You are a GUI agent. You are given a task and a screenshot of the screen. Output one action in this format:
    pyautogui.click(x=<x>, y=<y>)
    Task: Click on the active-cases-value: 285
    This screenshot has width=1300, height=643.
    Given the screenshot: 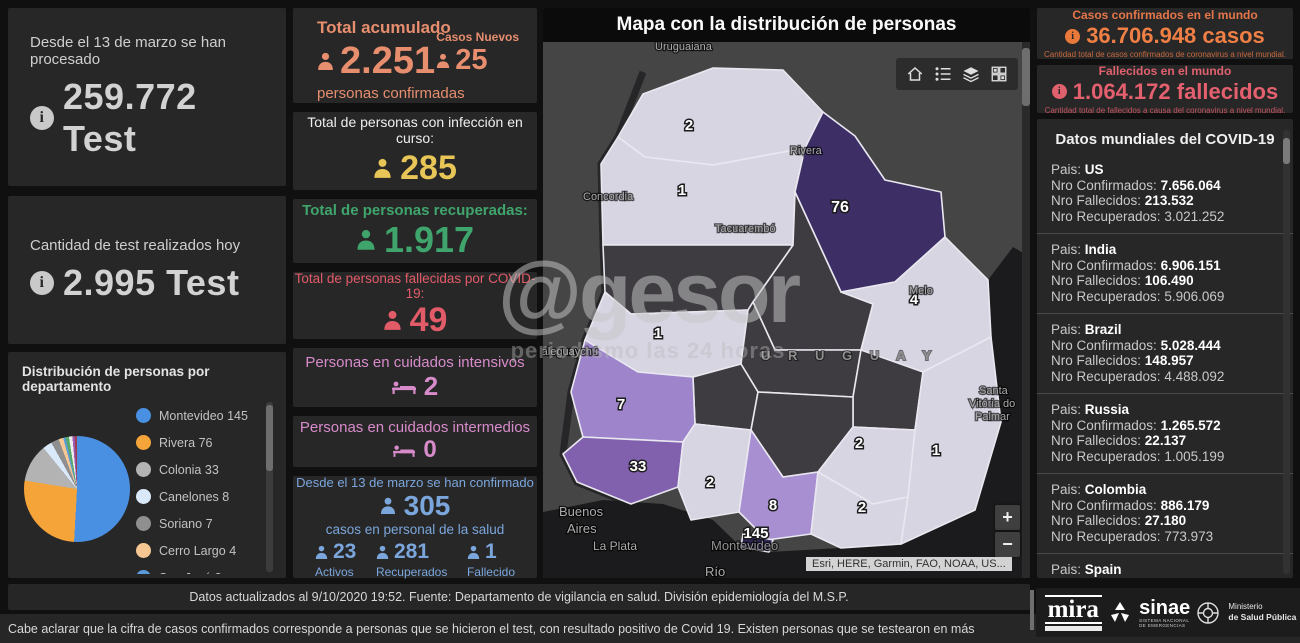 What is the action you would take?
    pyautogui.click(x=428, y=168)
    